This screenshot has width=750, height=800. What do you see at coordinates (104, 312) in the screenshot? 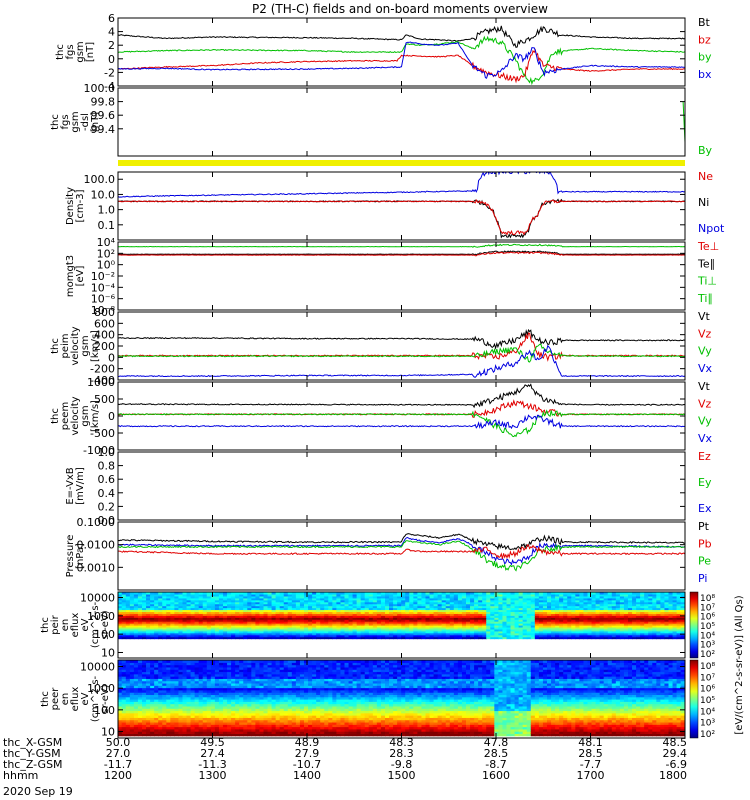
I see `y-tick-label: 800` at bounding box center [104, 312].